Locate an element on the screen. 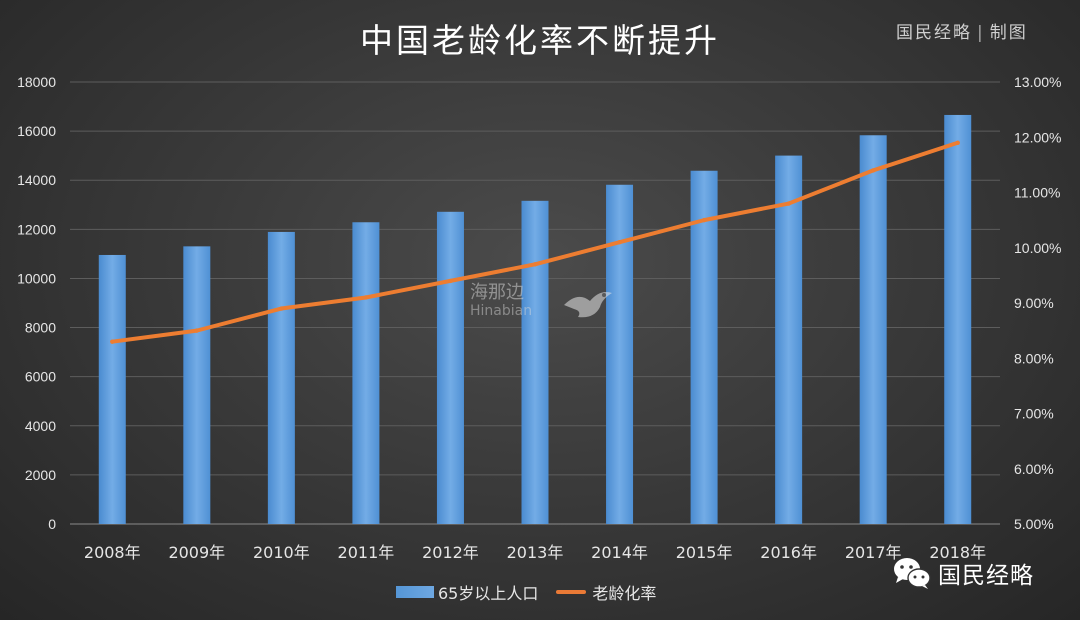  y2-tick-label: 5.00% is located at coordinates (1034, 524).